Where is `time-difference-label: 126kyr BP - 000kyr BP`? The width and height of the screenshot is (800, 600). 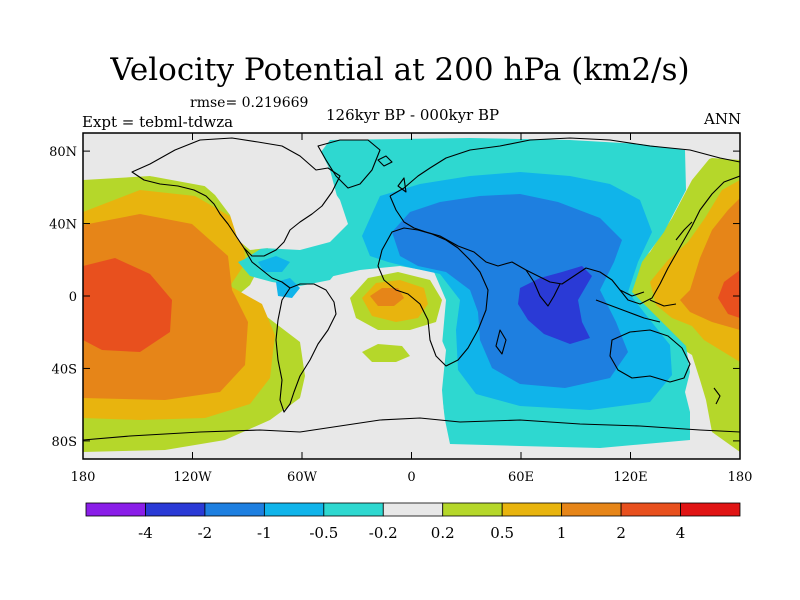 time-difference-label: 126kyr BP - 000kyr BP is located at coordinates (413, 115).